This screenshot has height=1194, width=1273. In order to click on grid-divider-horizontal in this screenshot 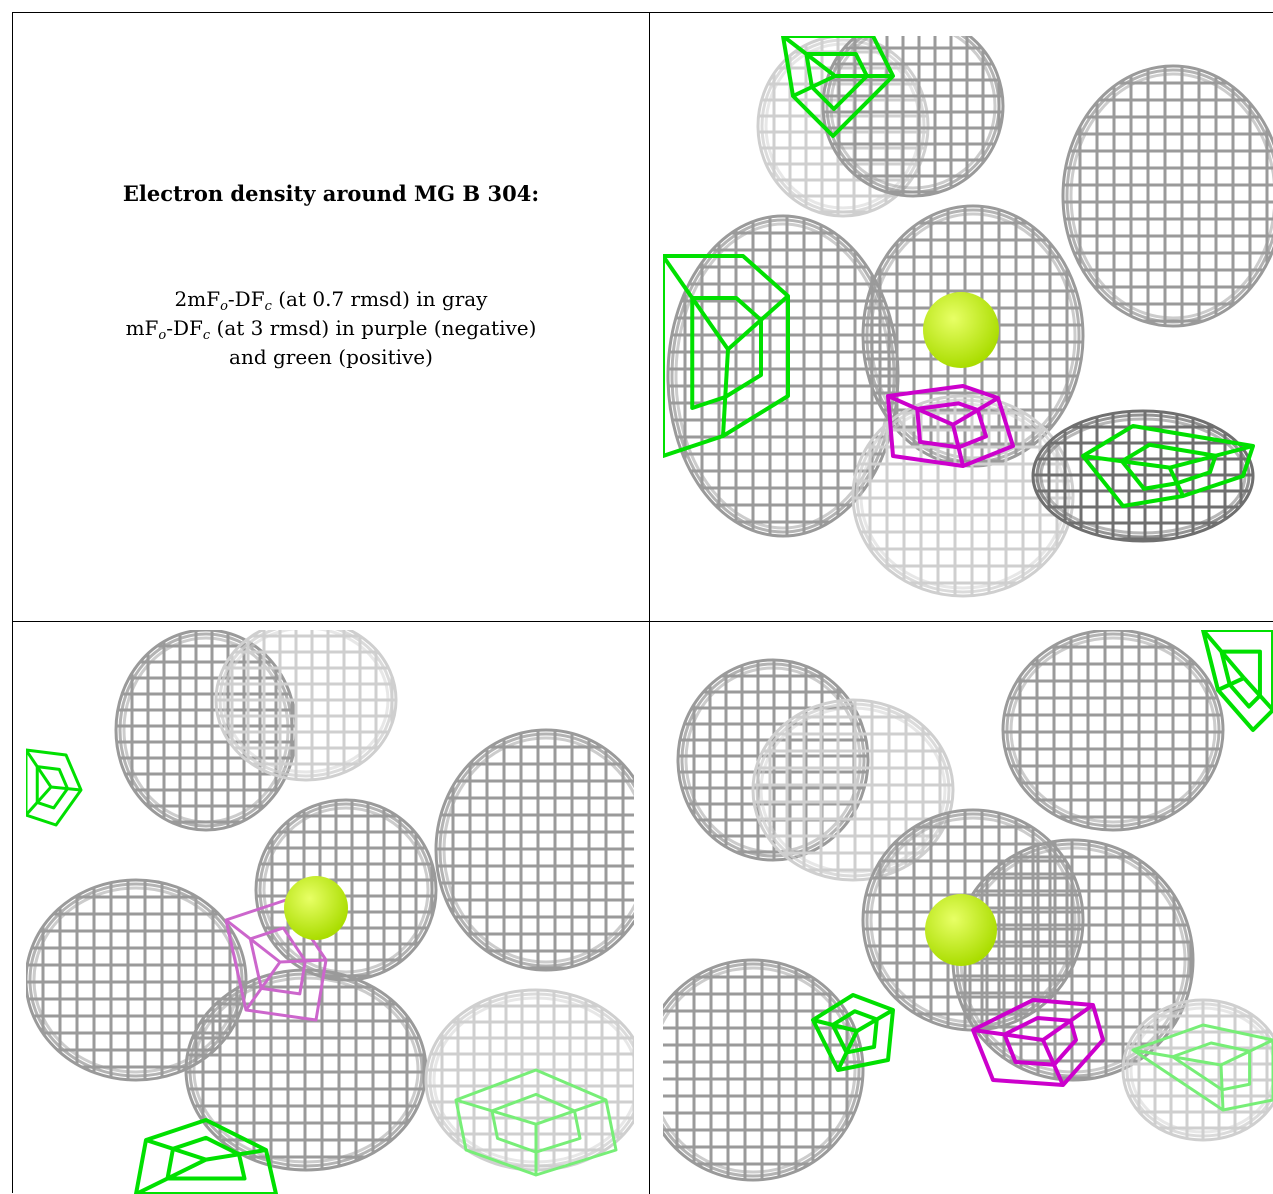, I will do `click(642, 621)`.